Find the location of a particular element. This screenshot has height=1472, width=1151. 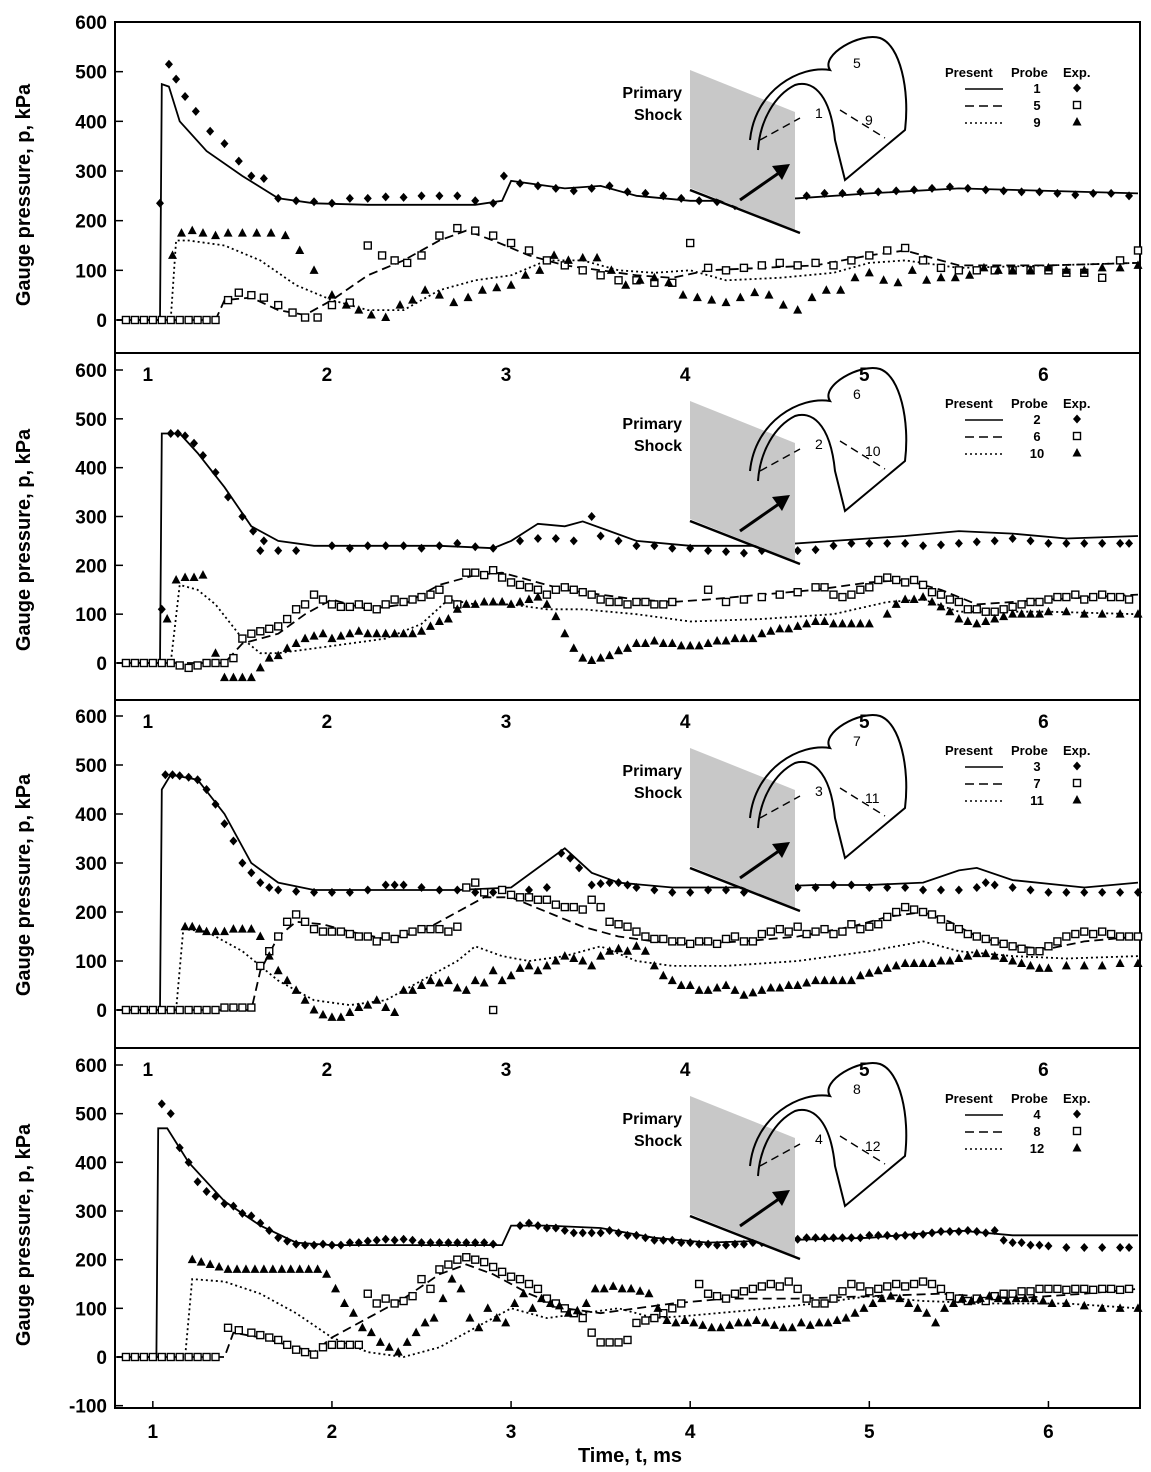

shock-tube-inset: 3 7 11 Primary Shock is located at coordinates (765, 813).